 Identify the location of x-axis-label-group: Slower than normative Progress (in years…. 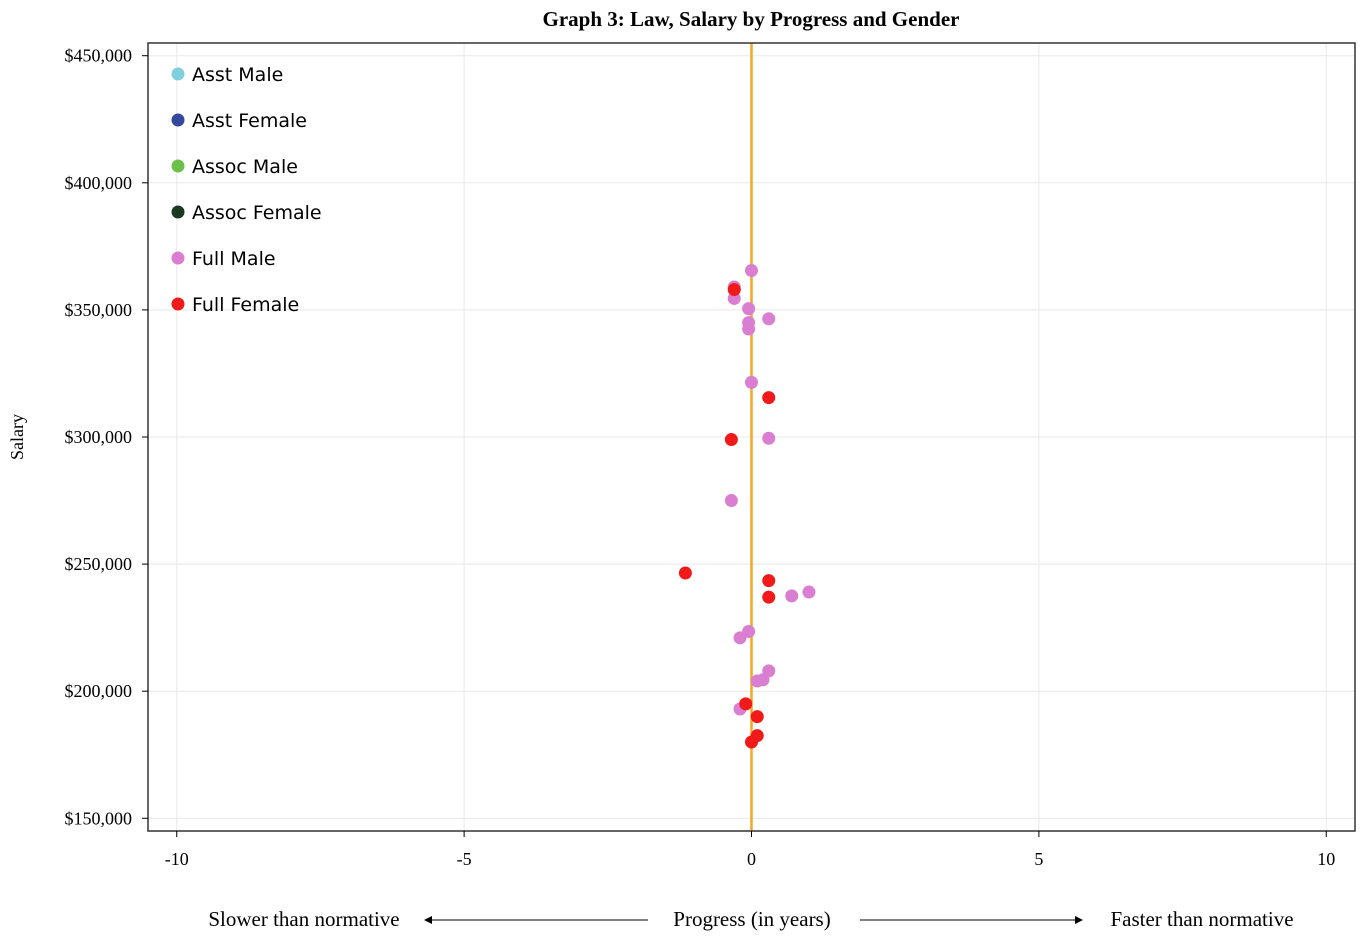
(750, 919).